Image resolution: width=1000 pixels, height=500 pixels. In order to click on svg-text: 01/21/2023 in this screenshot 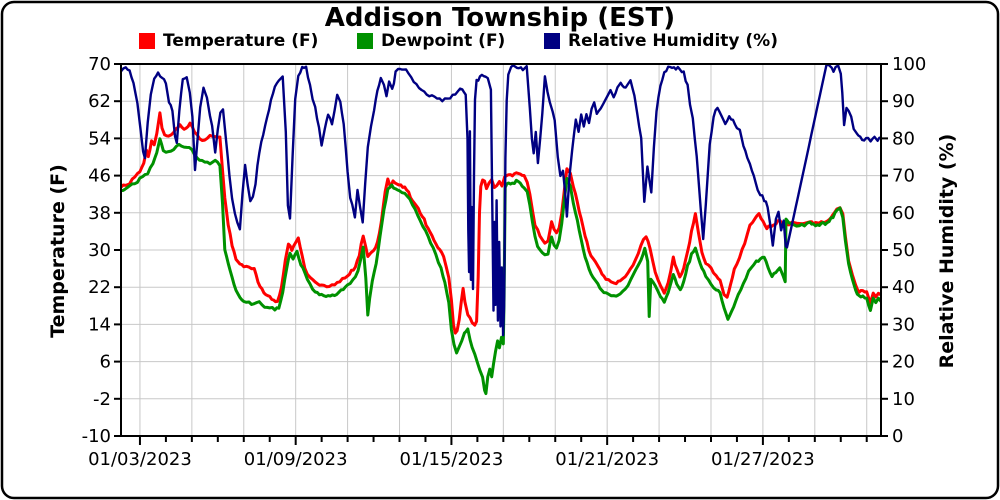, I will do `click(607, 459)`.